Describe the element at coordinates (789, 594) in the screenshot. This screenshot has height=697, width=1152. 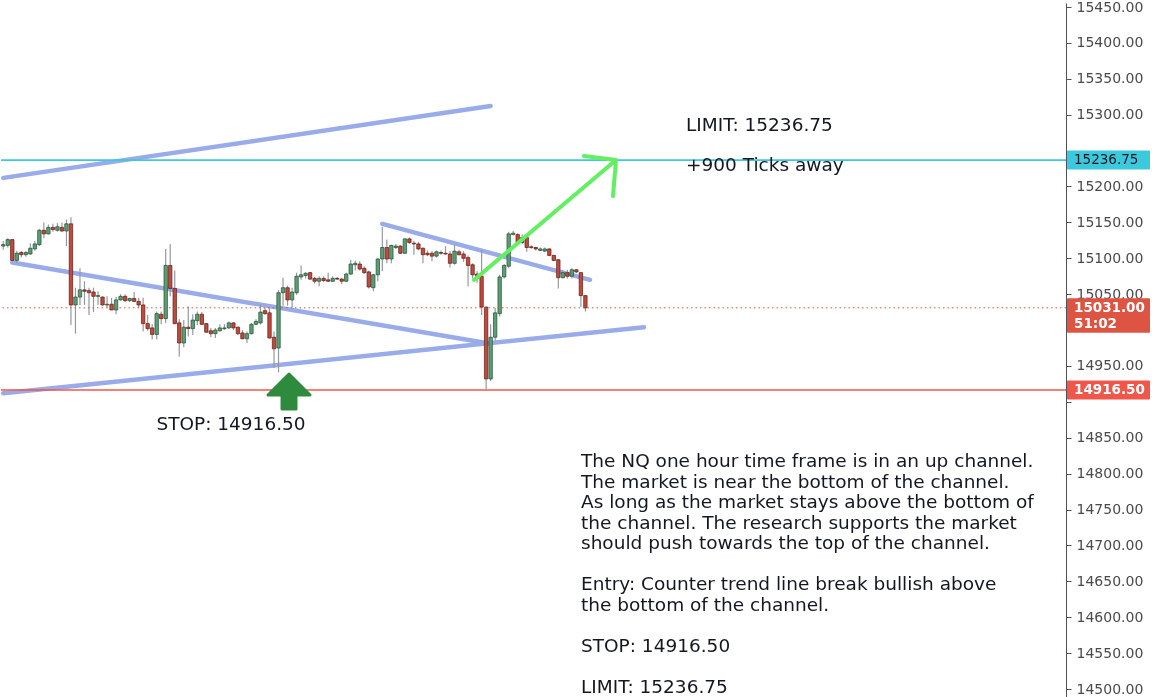
I see `annotation: Entry: Counter trend line break bullish above the bottom of the channel.` at that location.